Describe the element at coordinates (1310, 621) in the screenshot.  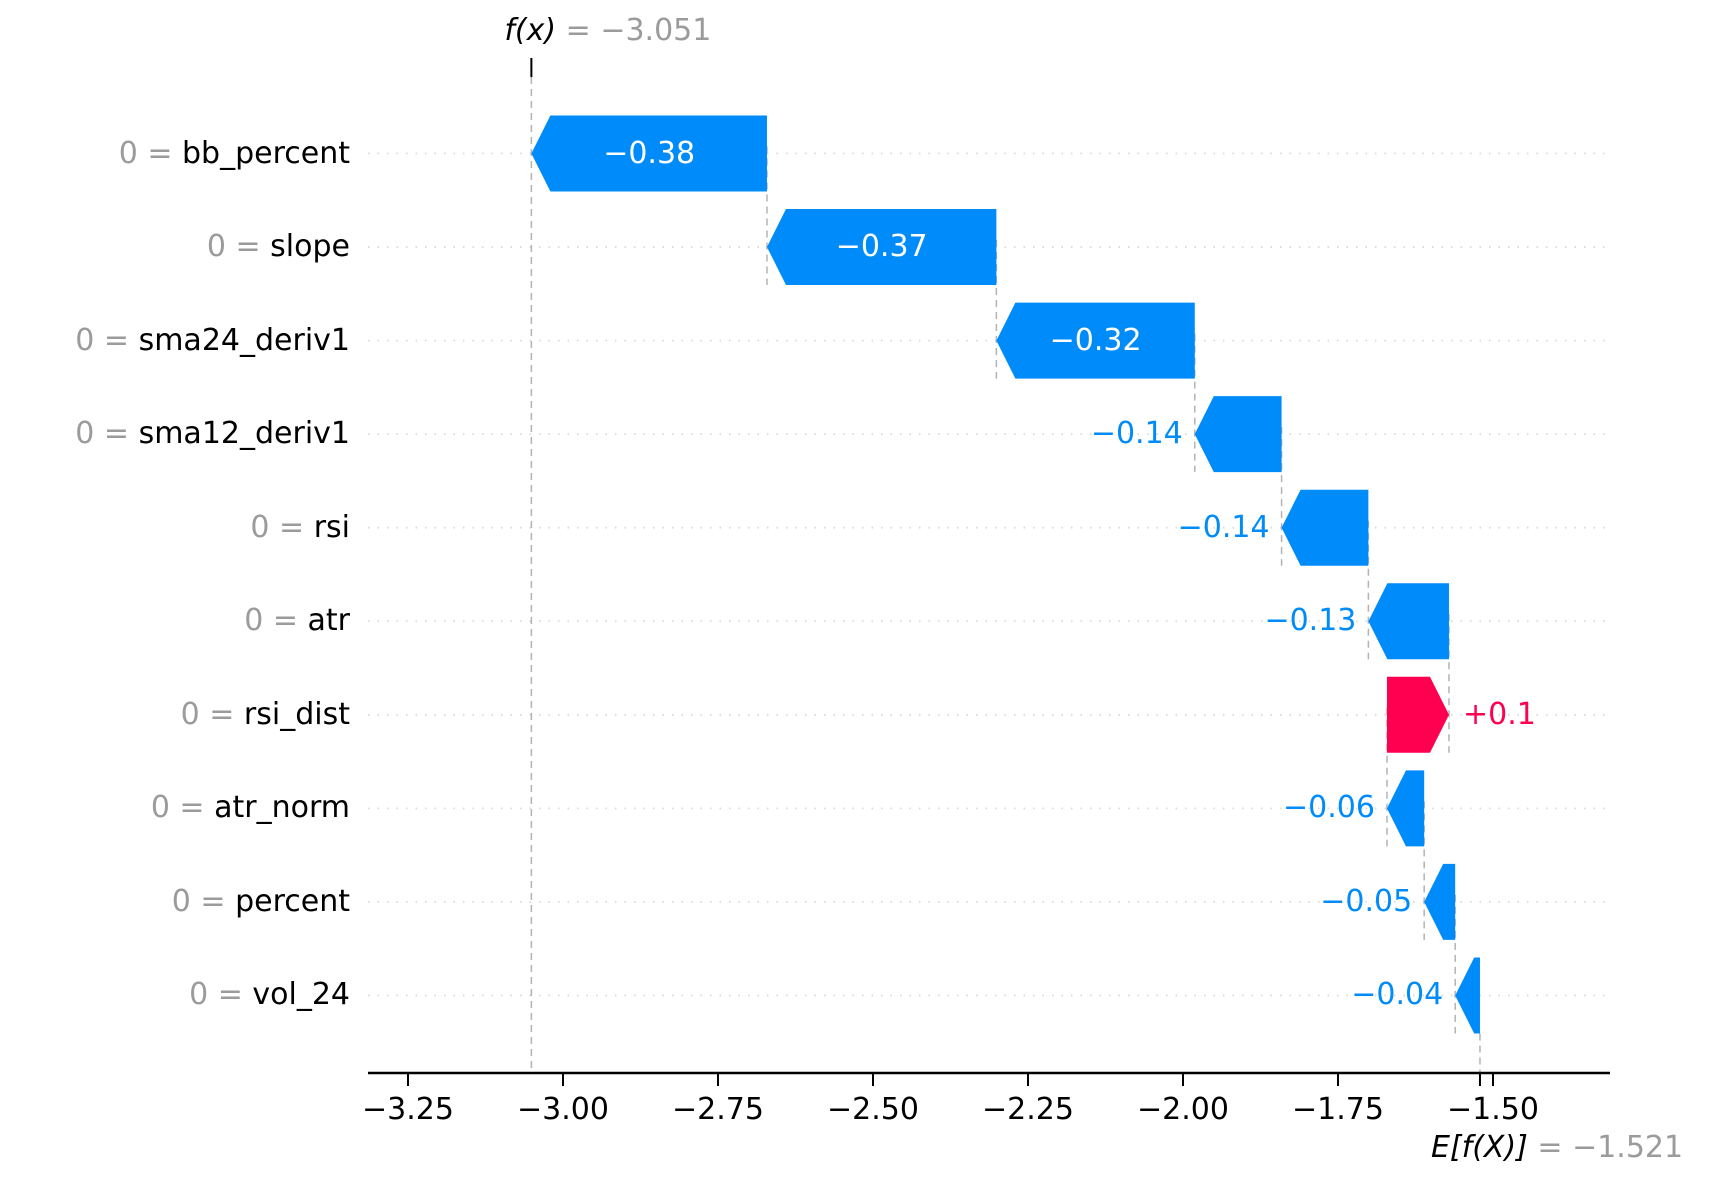
I see `contribution-label-atr: −0.13` at that location.